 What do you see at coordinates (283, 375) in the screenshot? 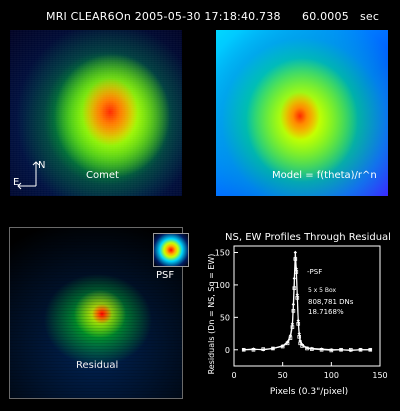
I see `x-tick-label: 50` at bounding box center [283, 375].